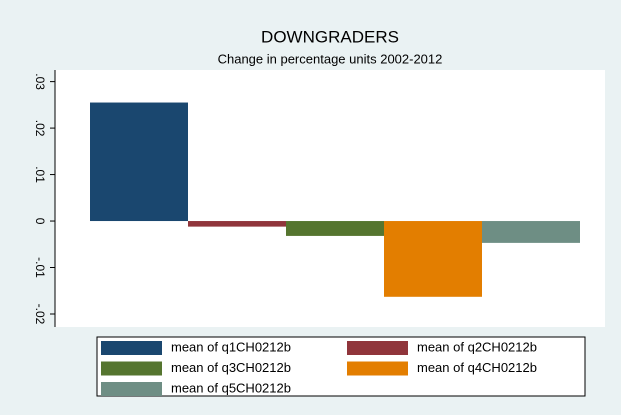  Describe the element at coordinates (40, 128) in the screenshot. I see `y-tick-label: .02` at that location.